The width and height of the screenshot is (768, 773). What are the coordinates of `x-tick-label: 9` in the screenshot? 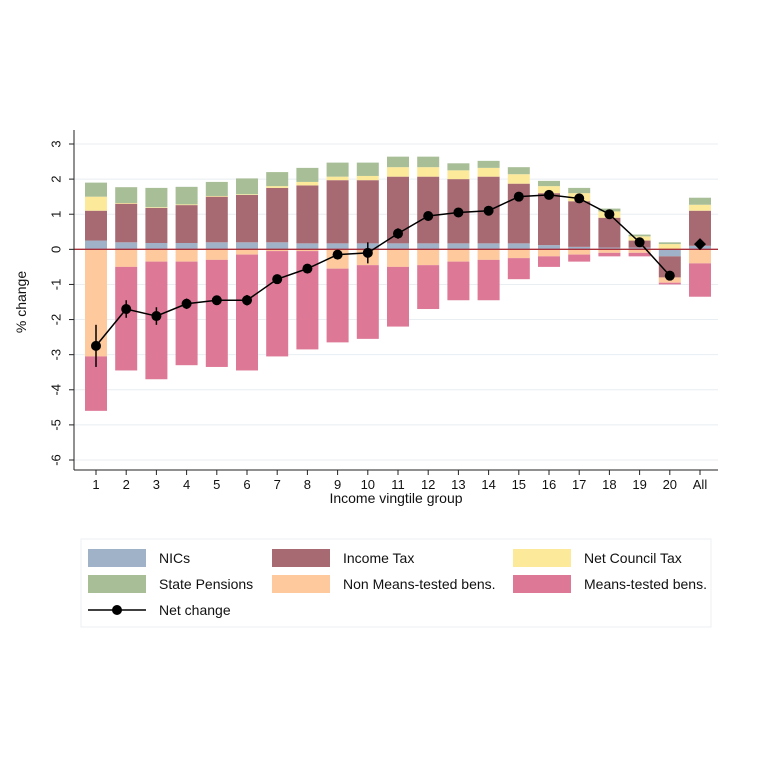 It's located at (337, 484).